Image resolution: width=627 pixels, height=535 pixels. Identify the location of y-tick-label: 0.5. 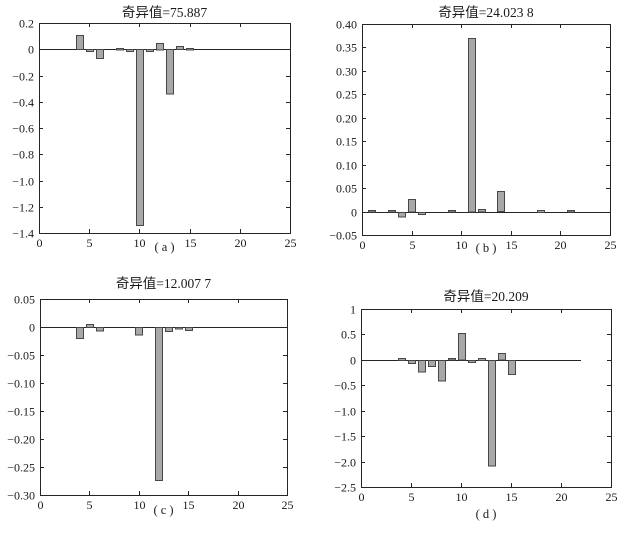
(348, 335).